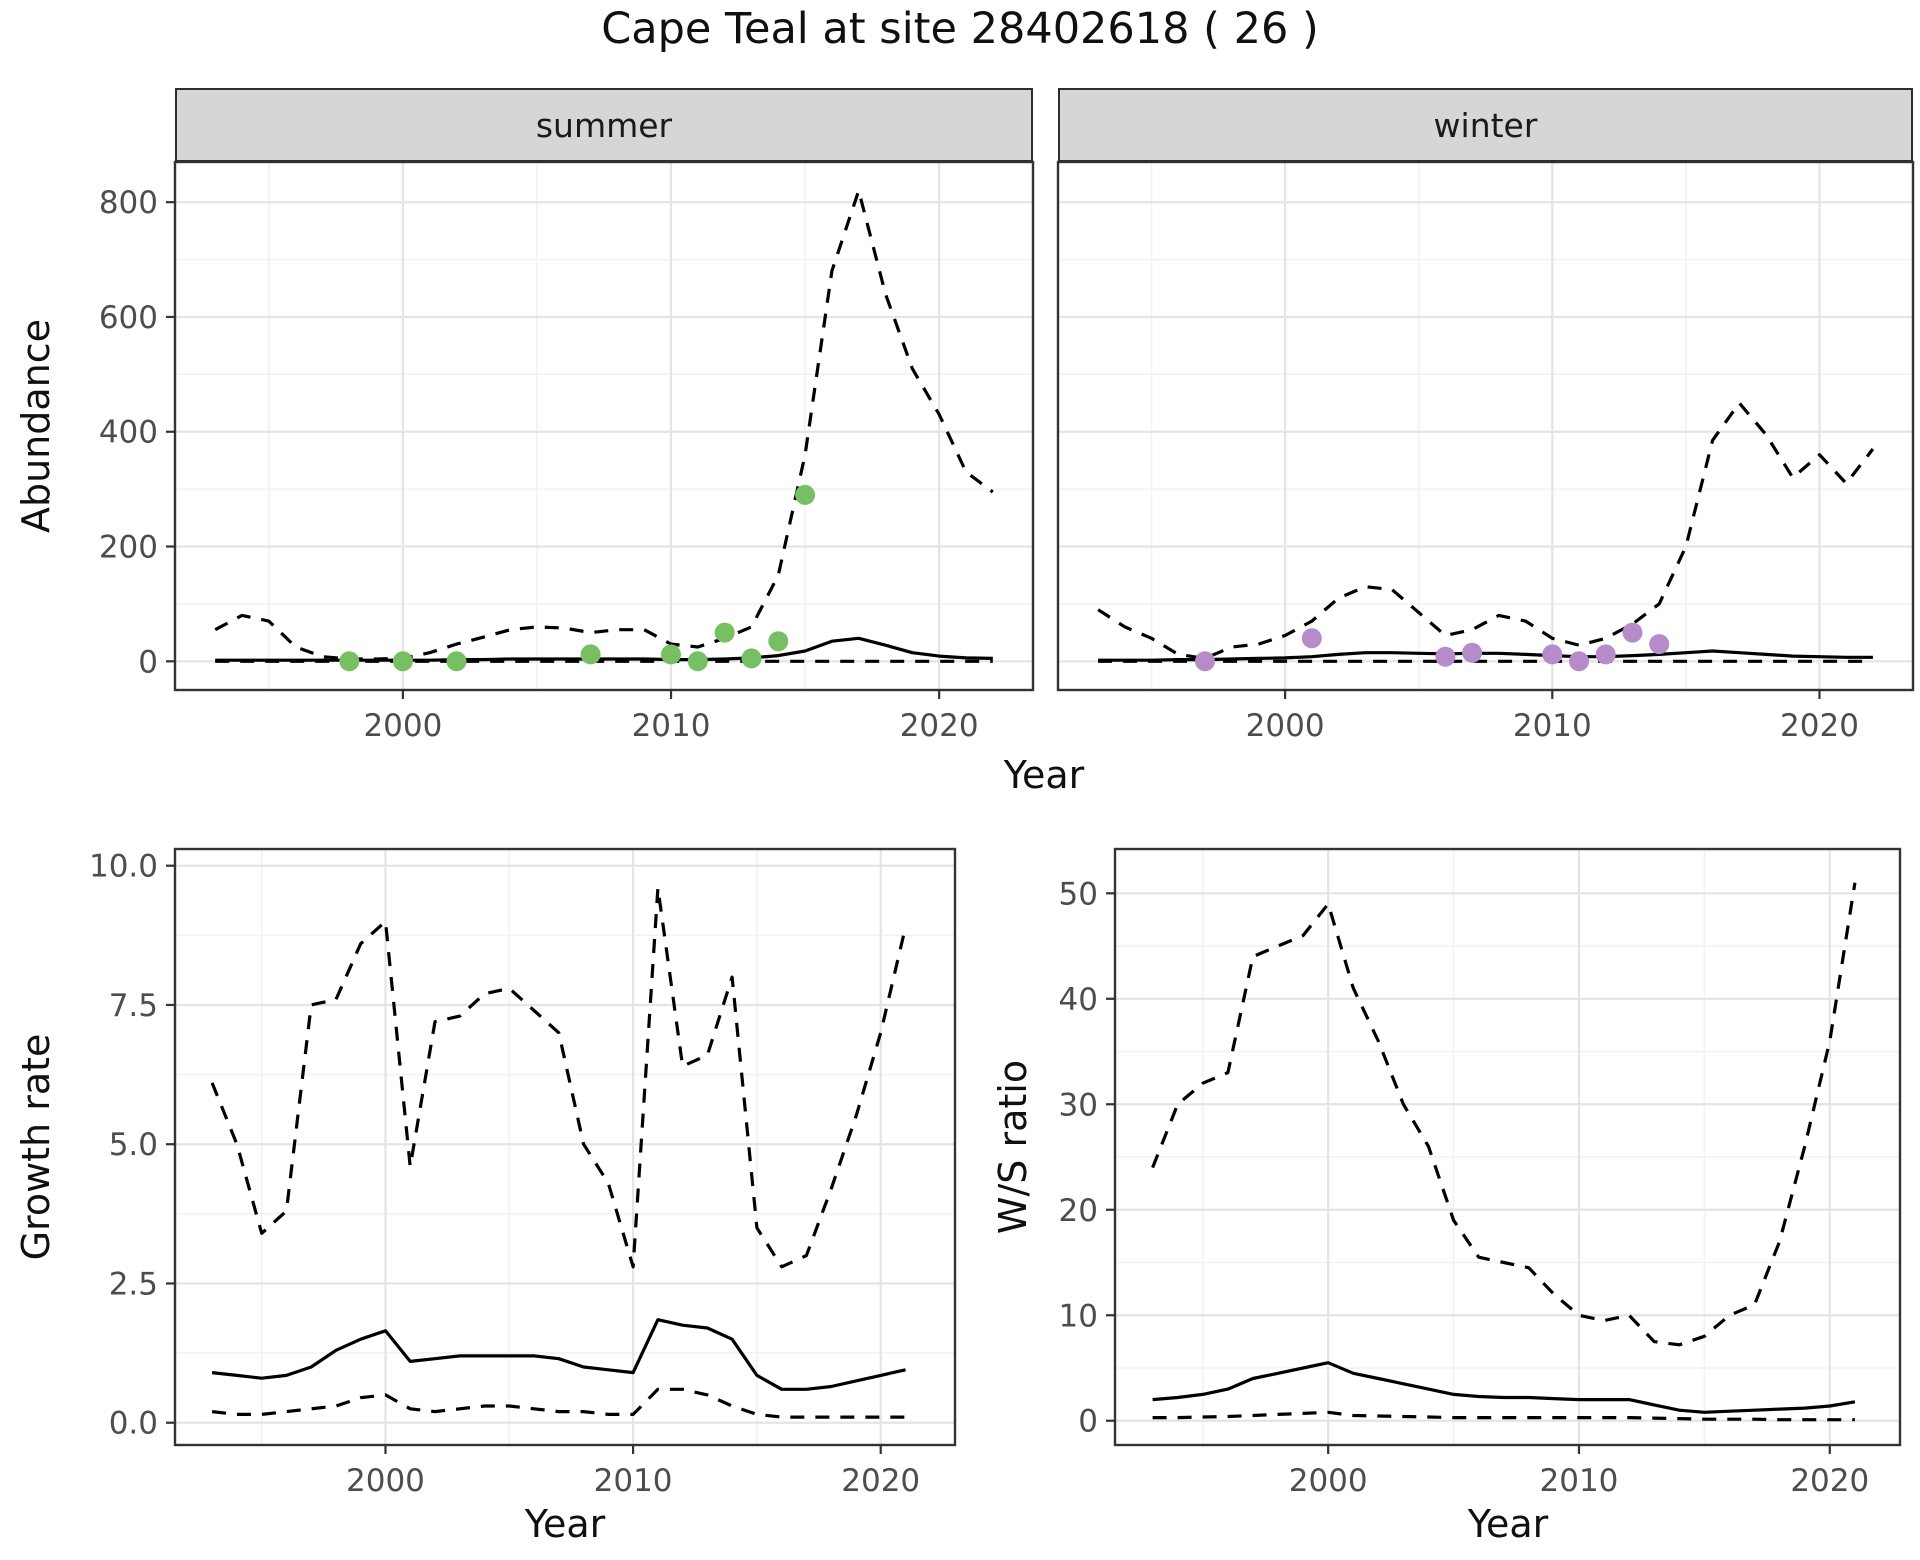 The image size is (1920, 1560). What do you see at coordinates (1044, 775) in the screenshot?
I see `top-year-axis-label: Year` at bounding box center [1044, 775].